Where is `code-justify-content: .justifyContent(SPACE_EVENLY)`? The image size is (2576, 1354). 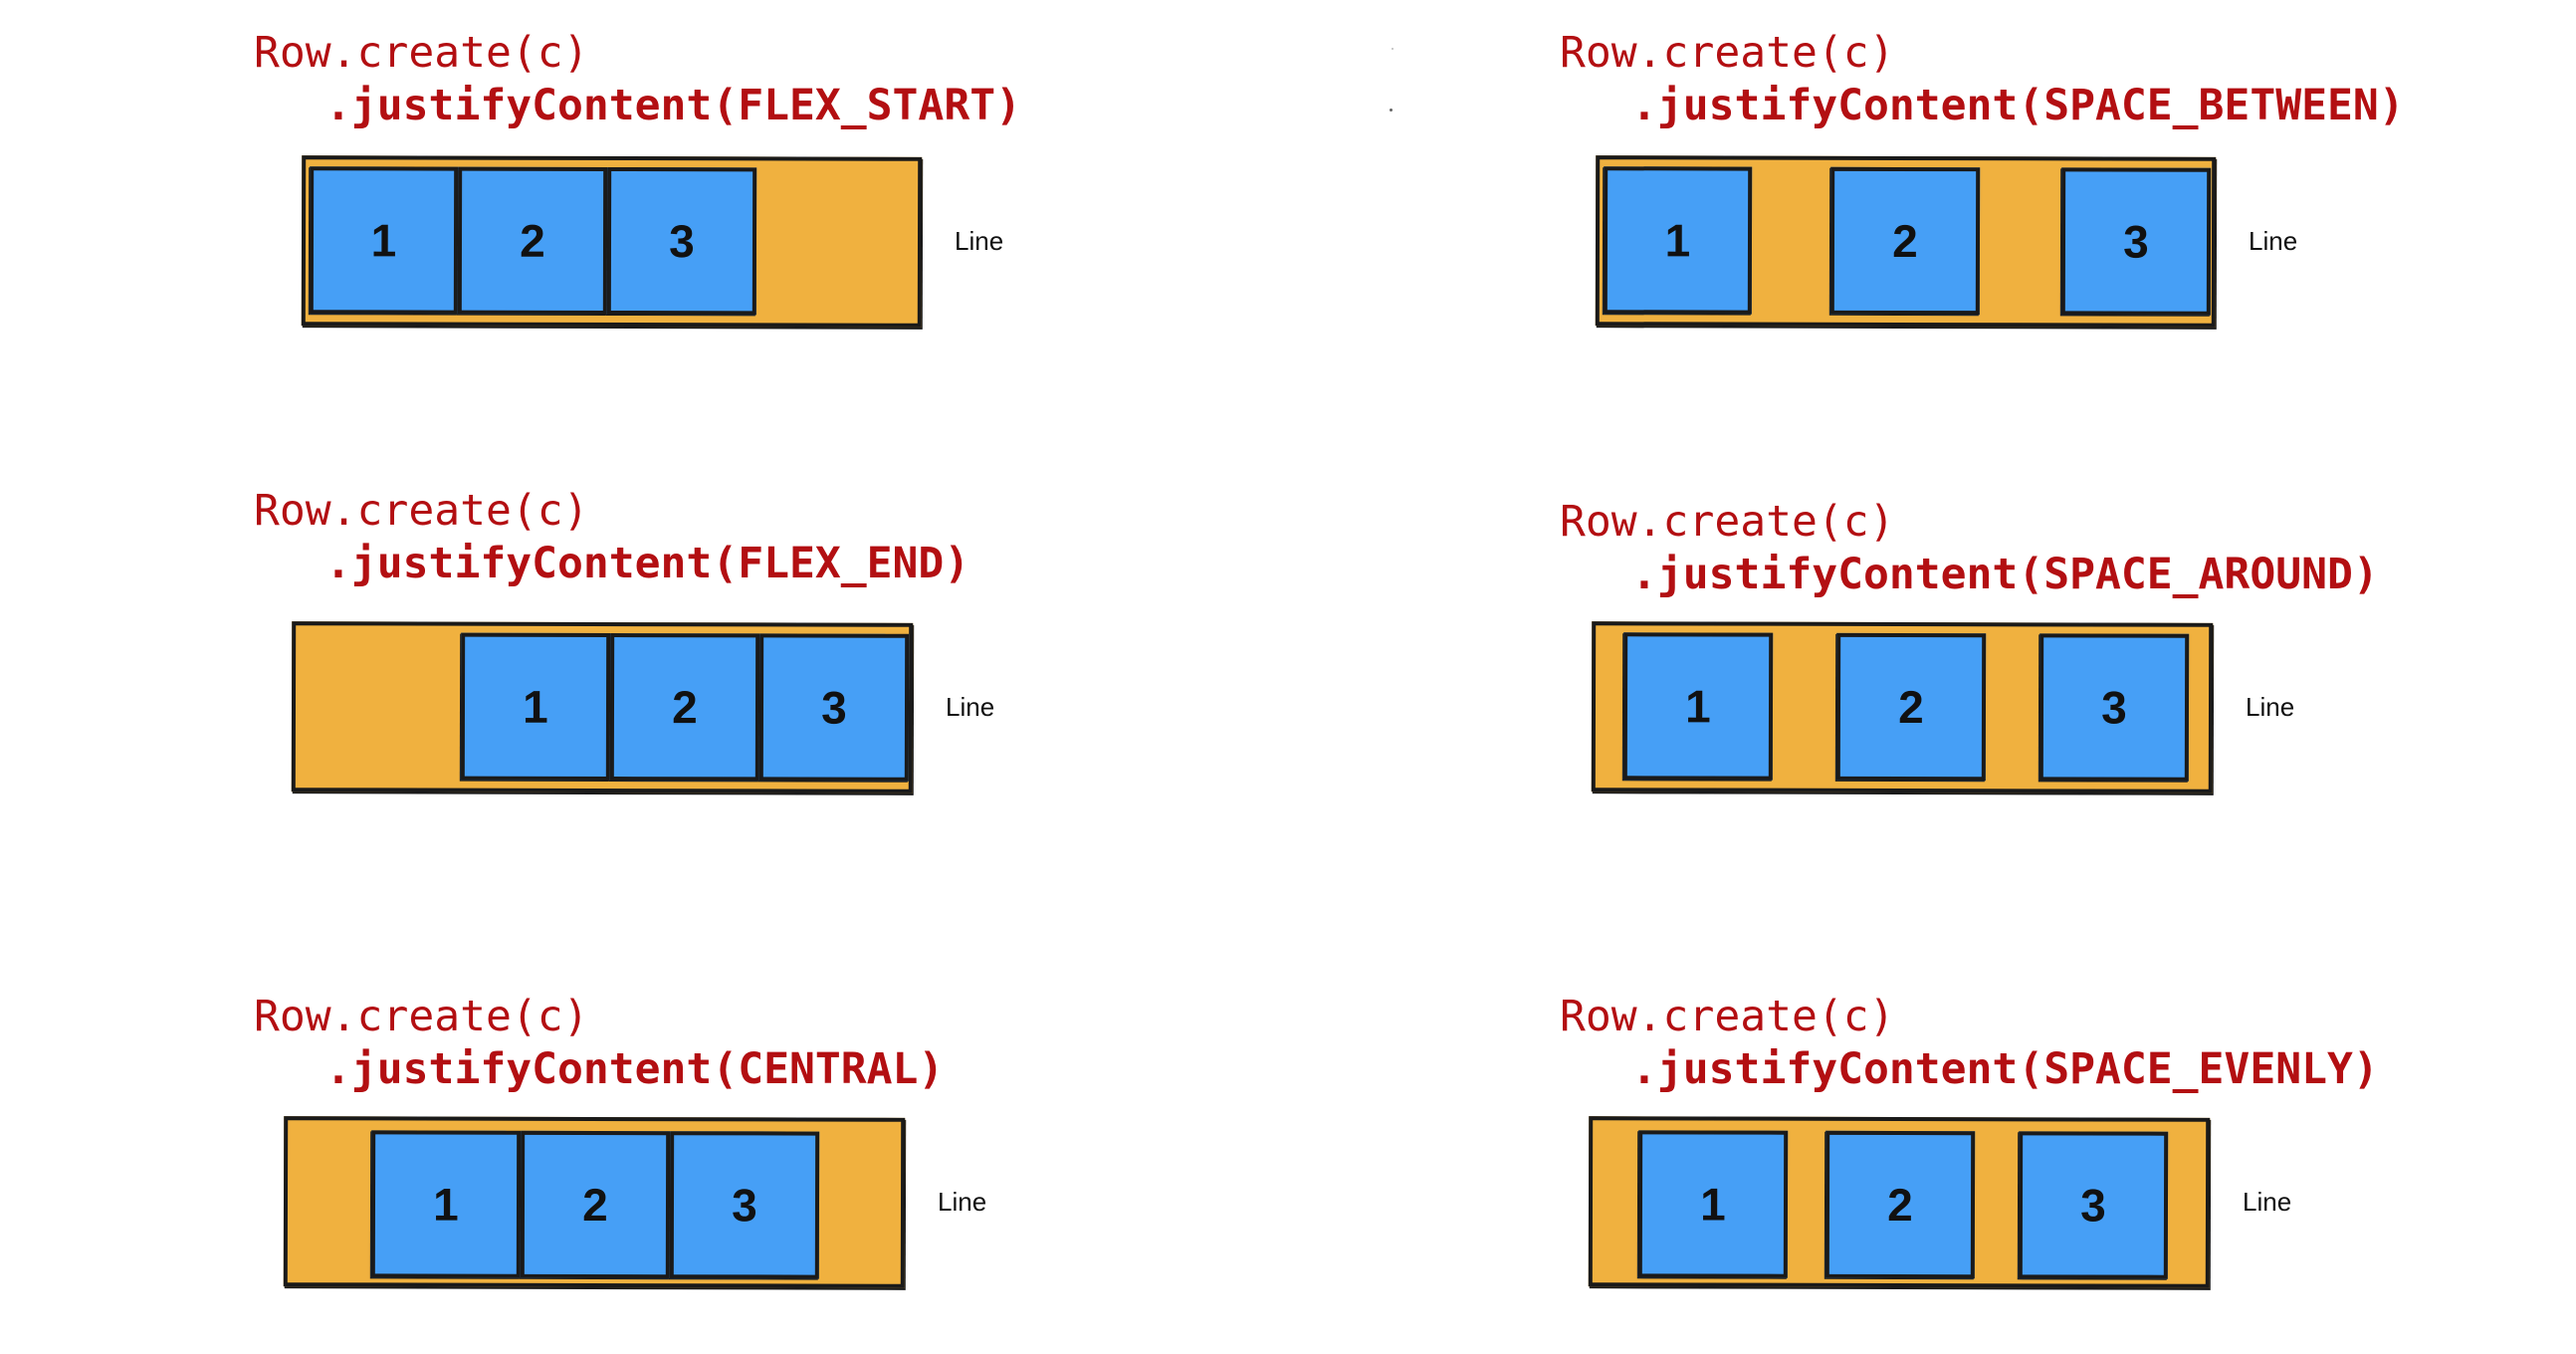
code-justify-content: .justifyContent(SPACE_EVENLY) is located at coordinates (2005, 1069).